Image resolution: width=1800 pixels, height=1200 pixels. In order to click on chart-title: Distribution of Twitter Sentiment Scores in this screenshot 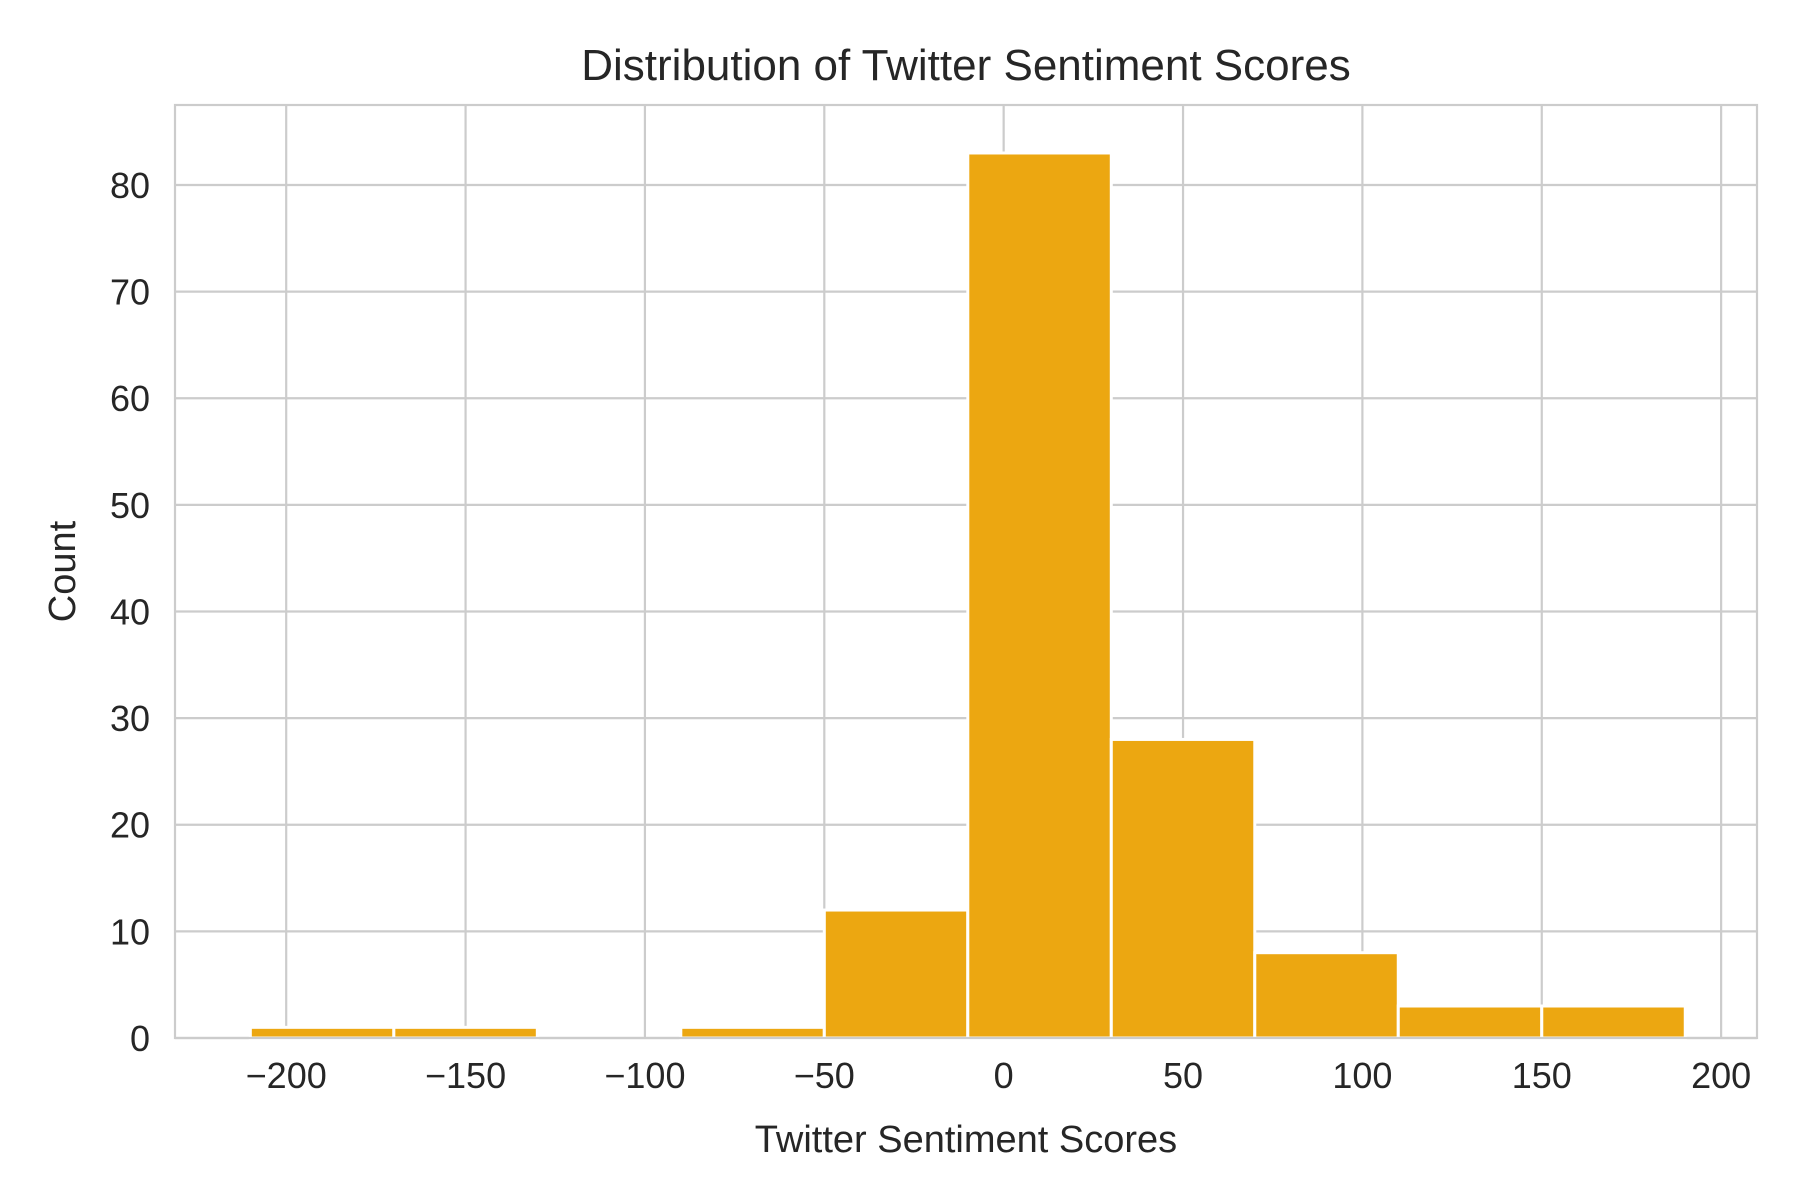, I will do `click(966, 65)`.